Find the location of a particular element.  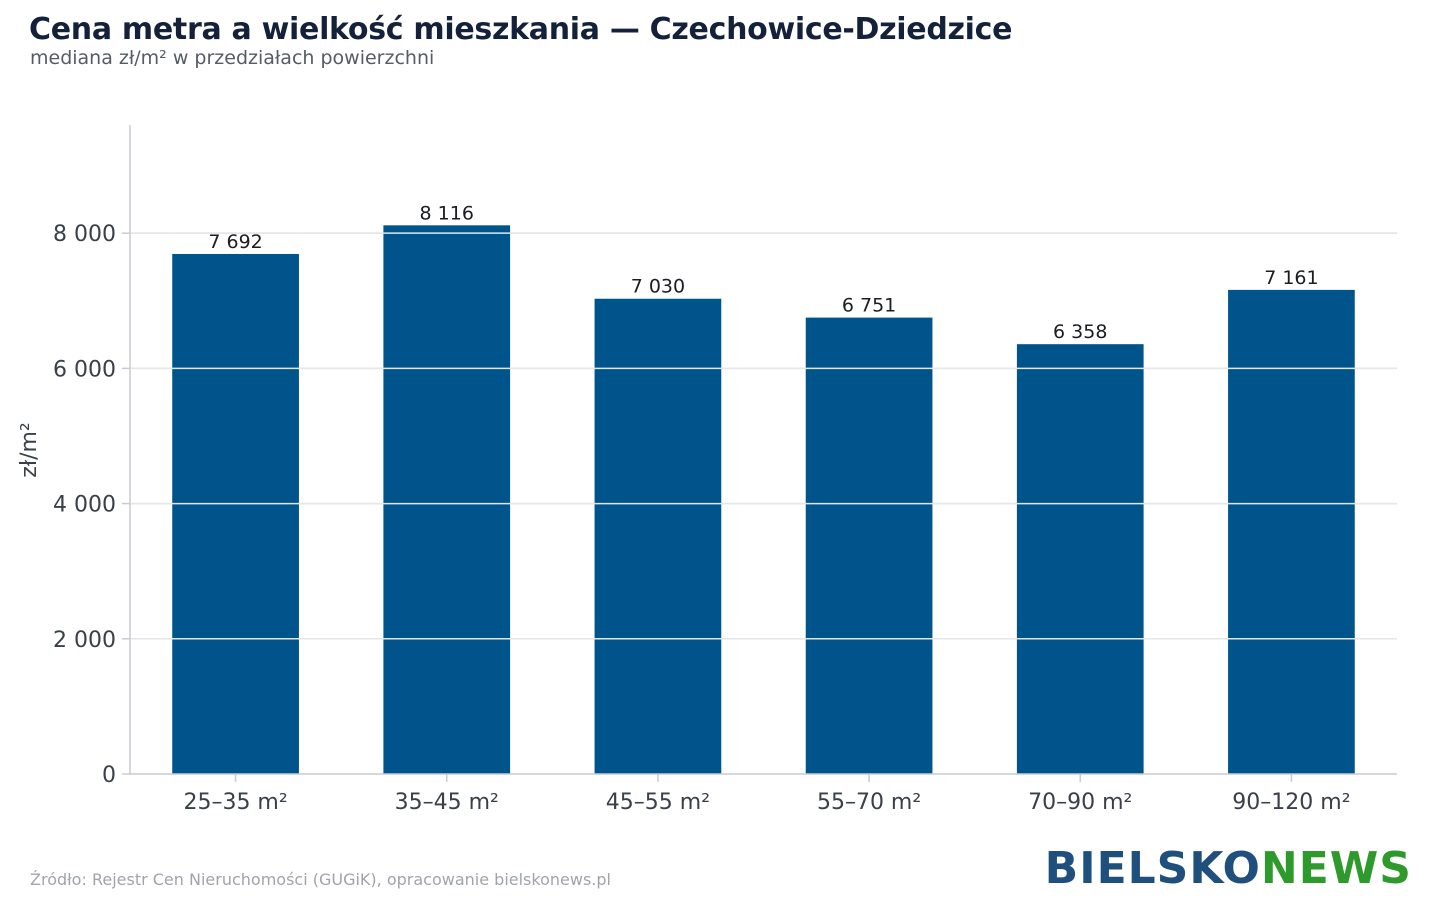

bielskonews-logo: BIELSKONEWS is located at coordinates (1228, 869).